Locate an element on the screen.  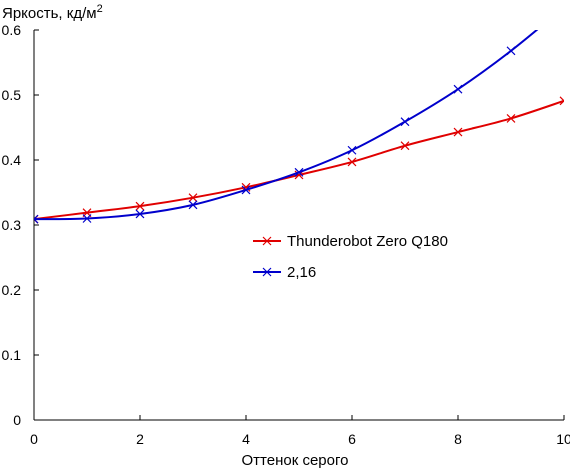
x-tick-label: 8 is located at coordinates (458, 439).